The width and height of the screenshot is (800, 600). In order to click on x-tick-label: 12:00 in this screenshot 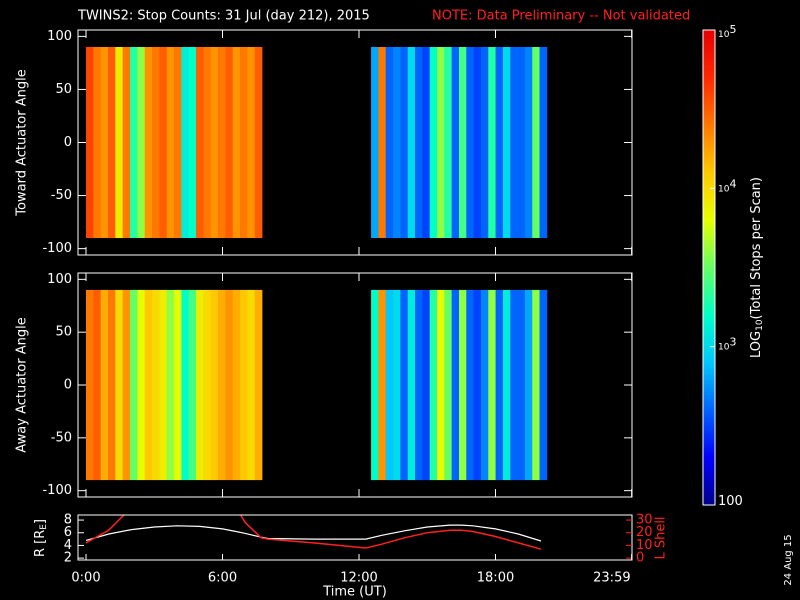, I will do `click(358, 578)`.